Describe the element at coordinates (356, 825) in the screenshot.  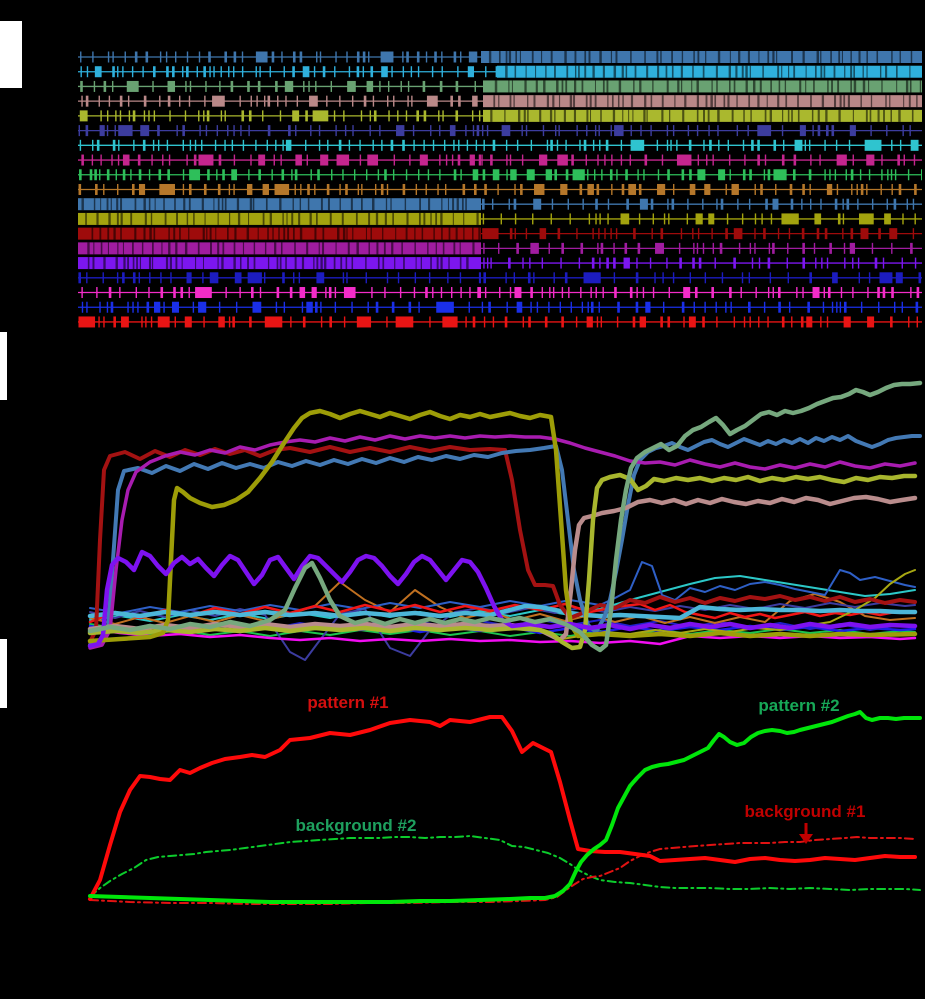
I see `background2-label: background #2` at that location.